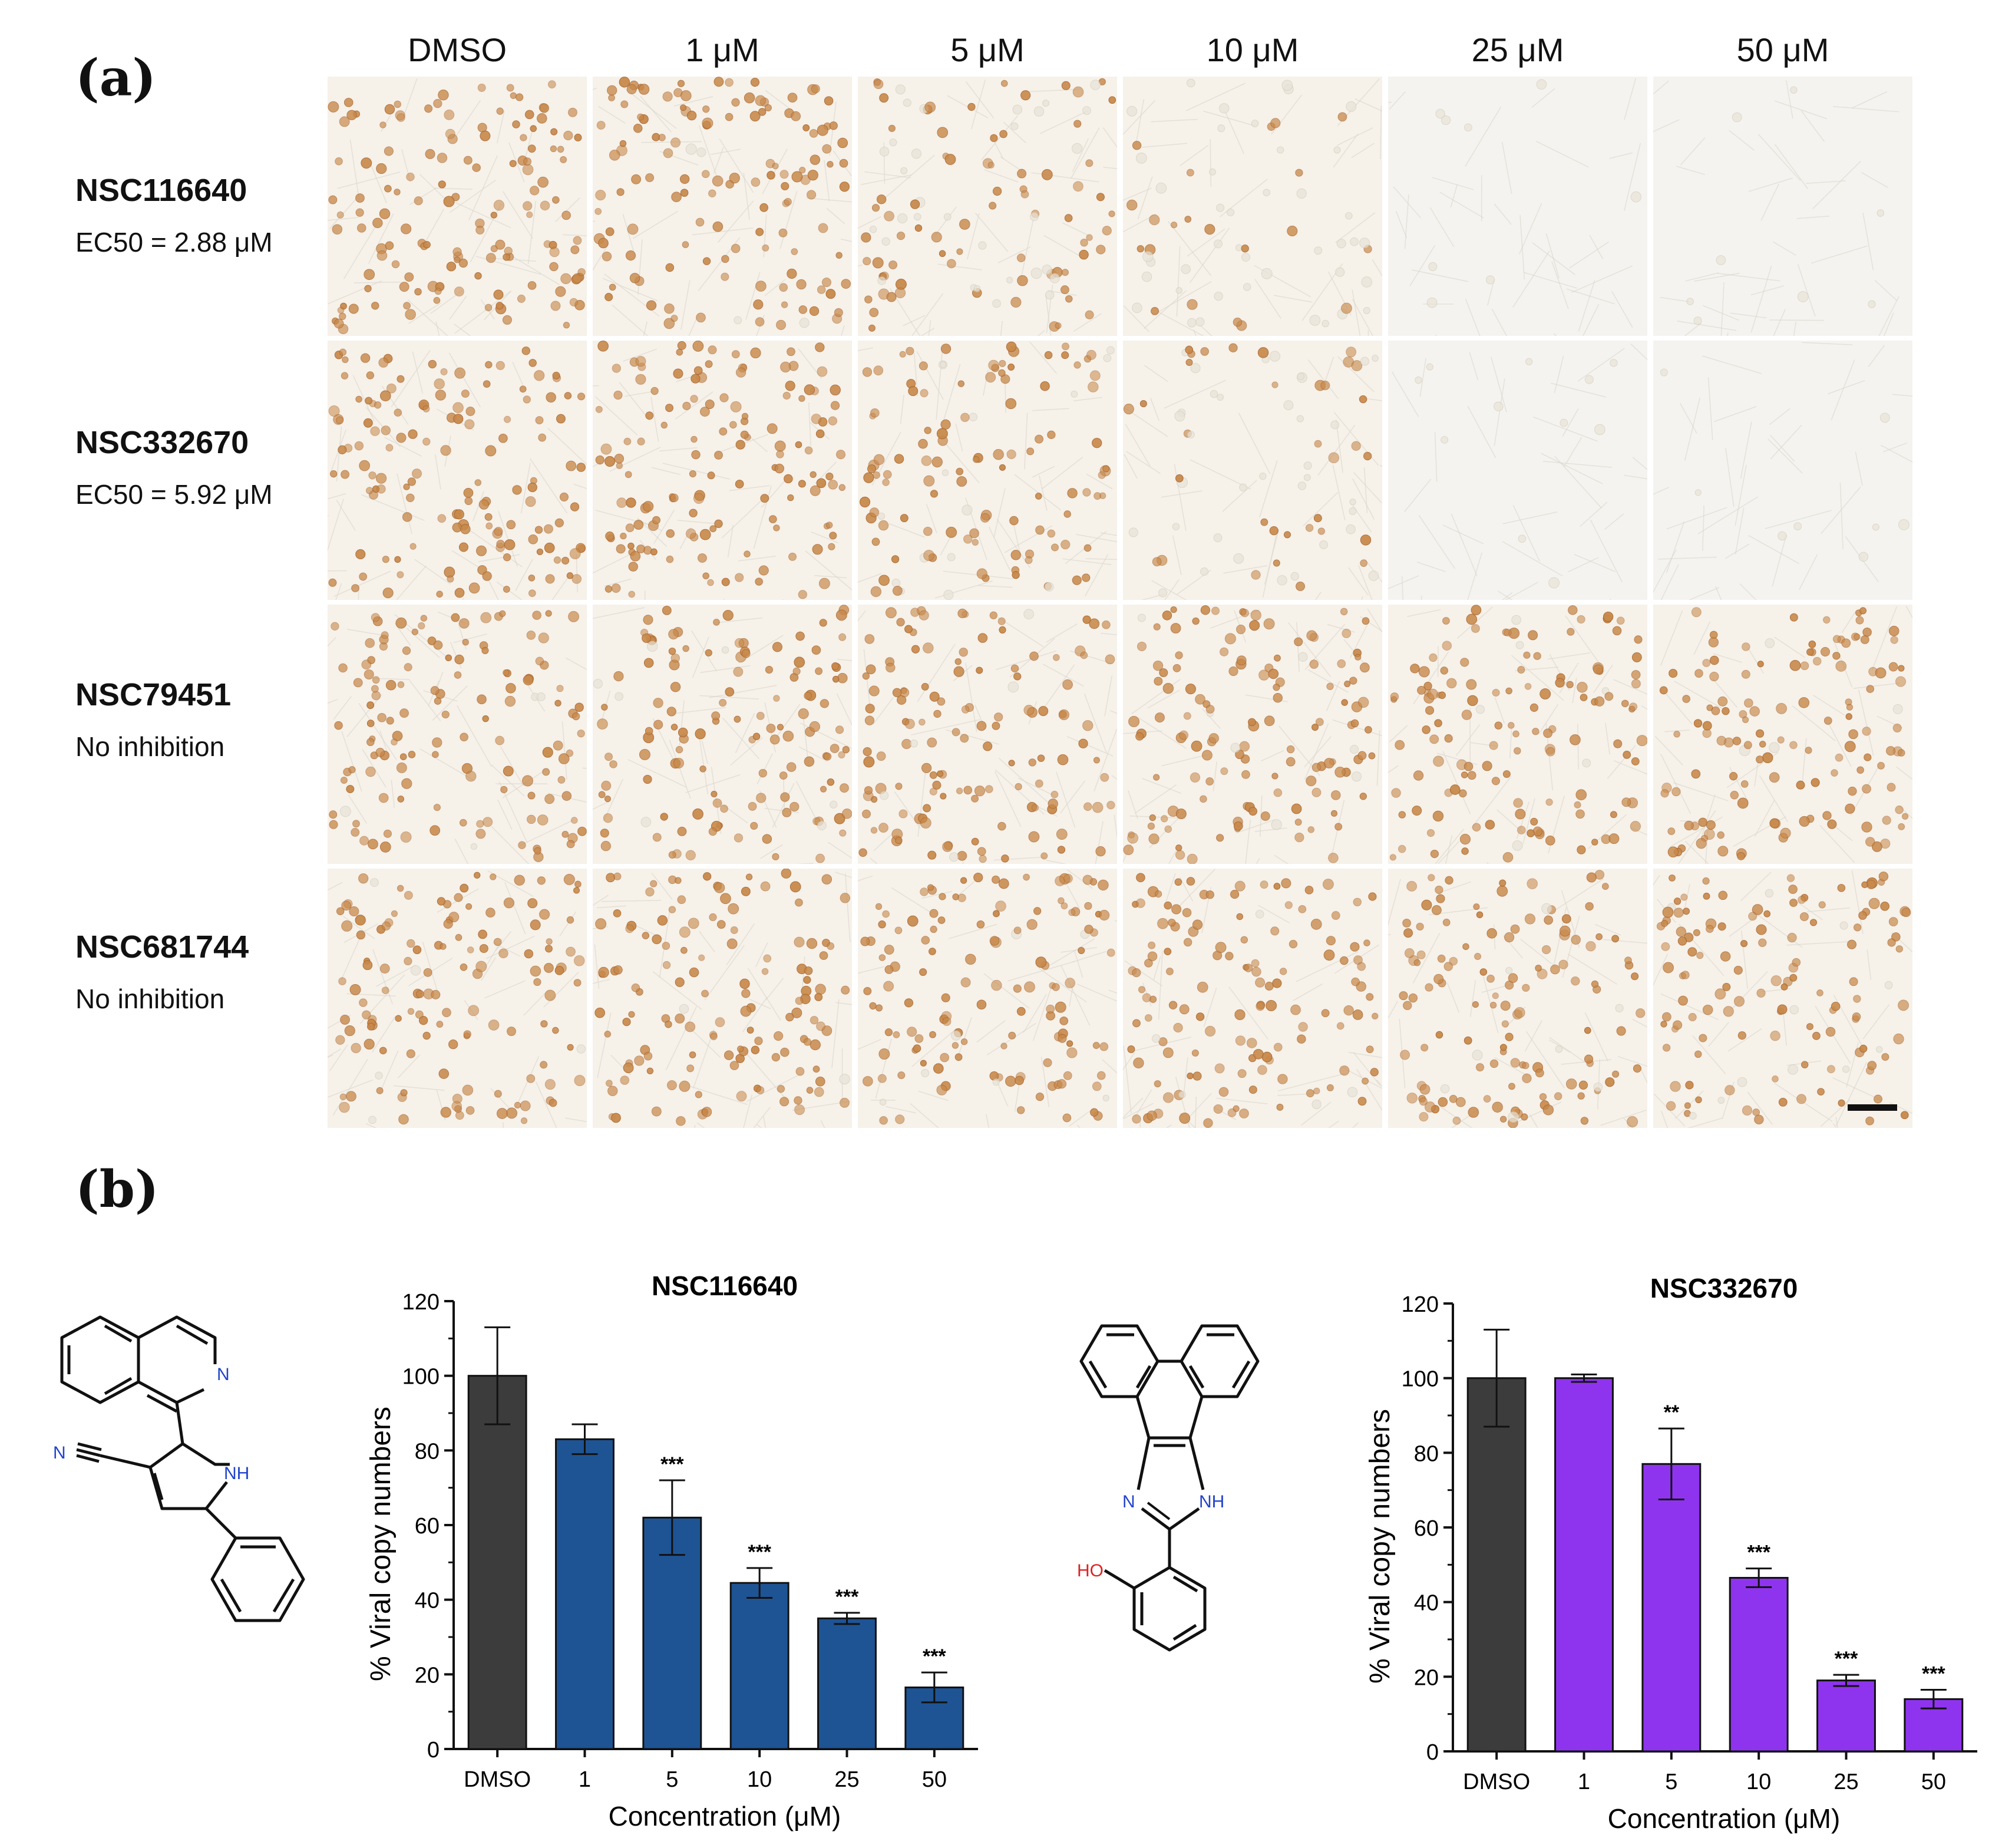 Image resolution: width=2002 pixels, height=1848 pixels. Describe the element at coordinates (457, 49) in the screenshot. I see `column-header-dmso: DMSO` at that location.